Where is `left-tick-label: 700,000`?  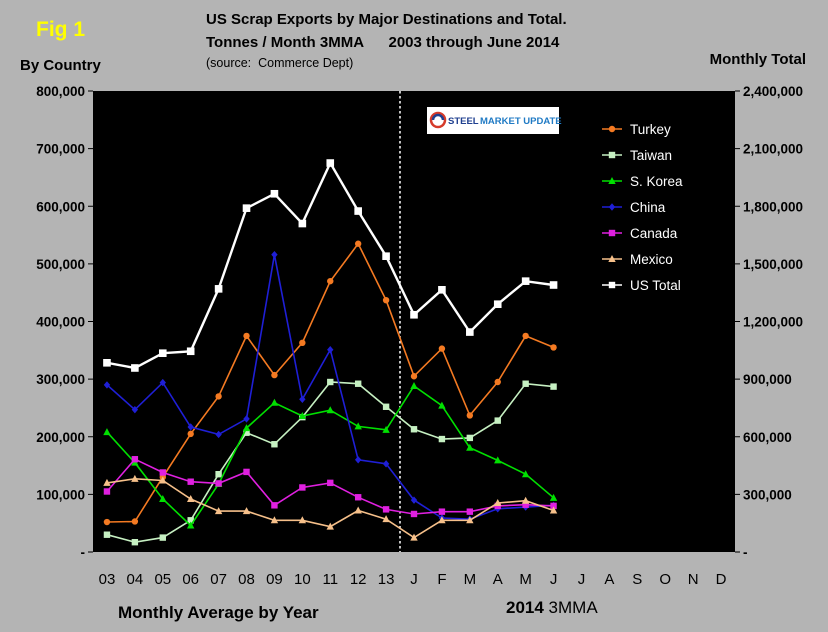 left-tick-label: 700,000 is located at coordinates (60, 149).